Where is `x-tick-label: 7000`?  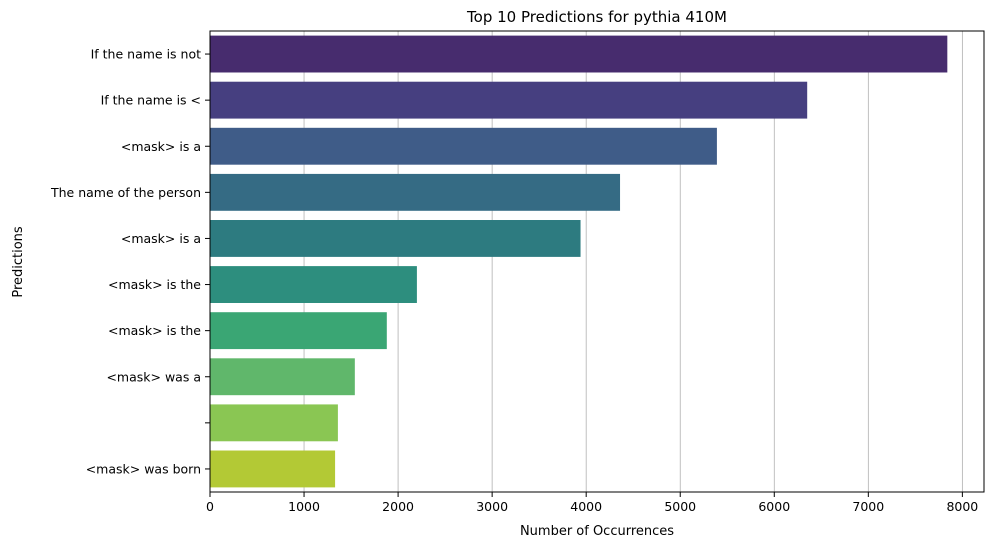 x-tick-label: 7000 is located at coordinates (868, 506).